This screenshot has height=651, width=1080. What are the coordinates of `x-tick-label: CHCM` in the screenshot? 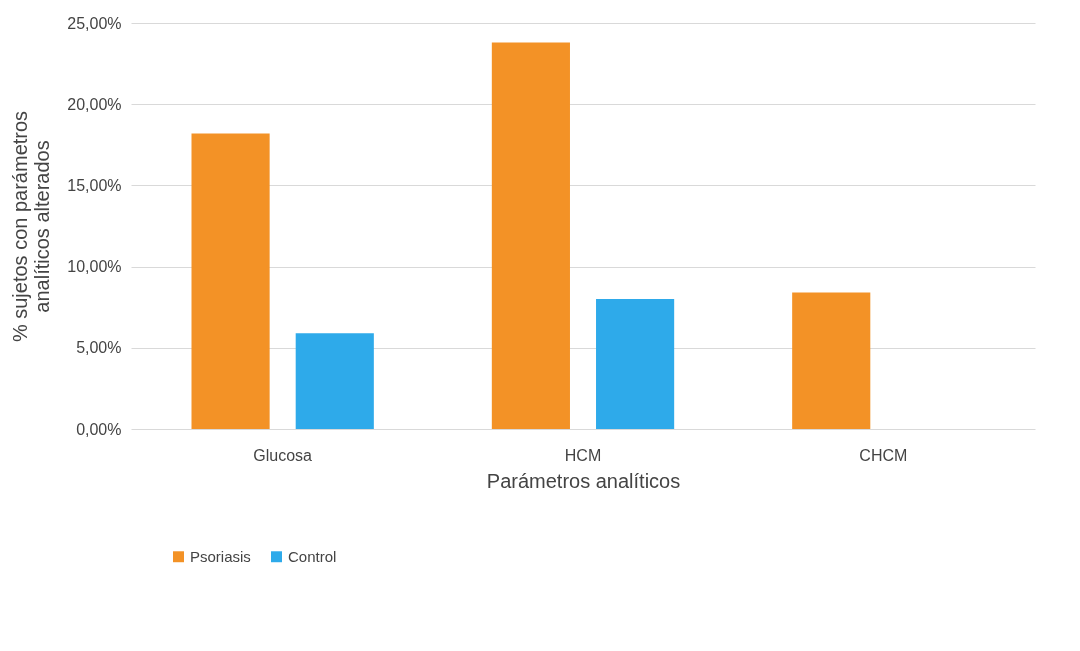 It's located at (883, 455).